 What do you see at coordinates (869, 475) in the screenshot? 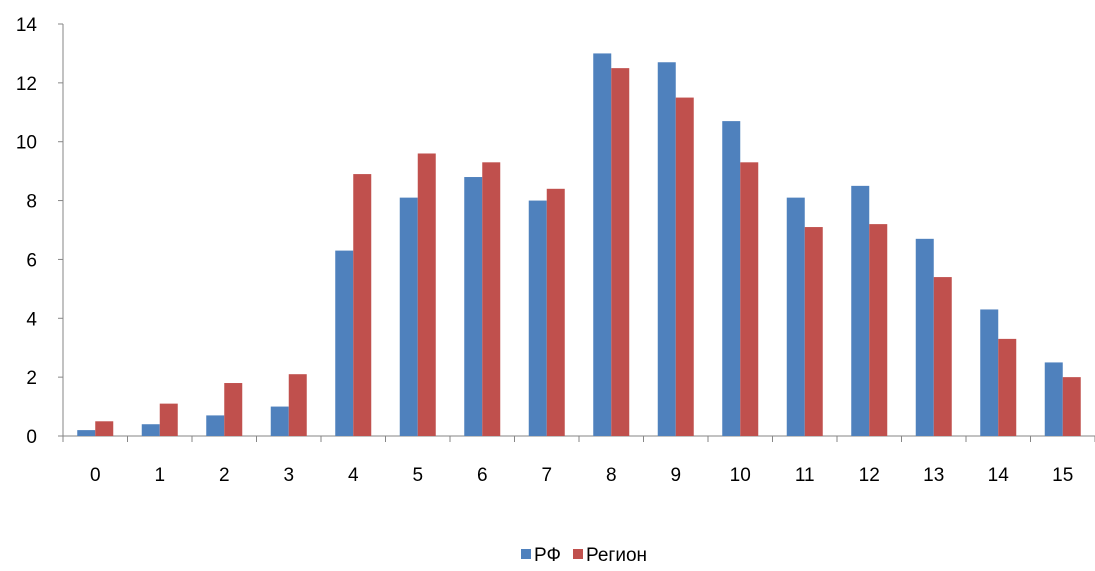
I see `x-tick-label: 12` at bounding box center [869, 475].